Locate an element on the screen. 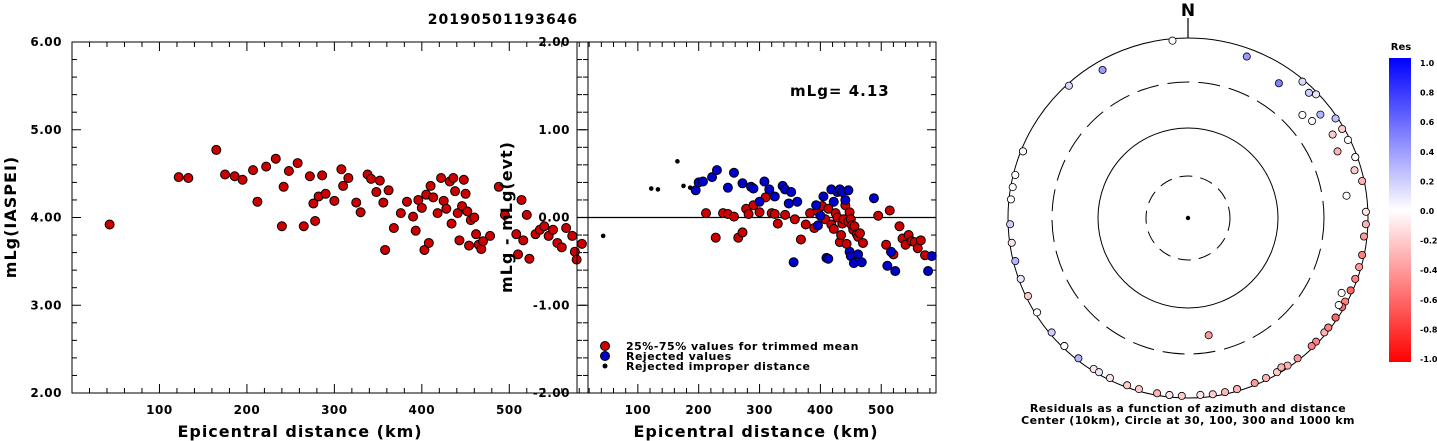 The image size is (1437, 441). plot1-xtick: 500 is located at coordinates (509, 410).